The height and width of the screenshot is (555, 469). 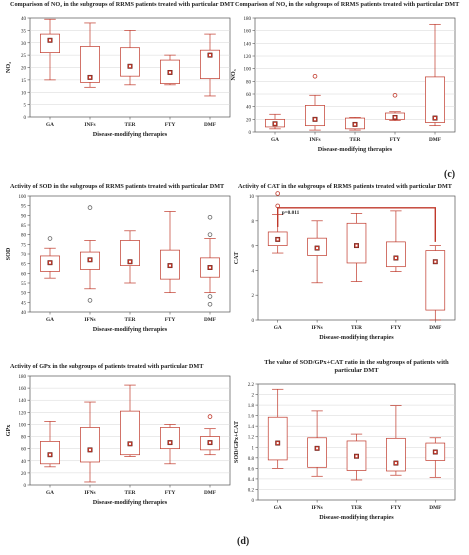 What do you see at coordinates (243, 541) in the screenshot?
I see `panel-label-d: (d)` at bounding box center [243, 541].